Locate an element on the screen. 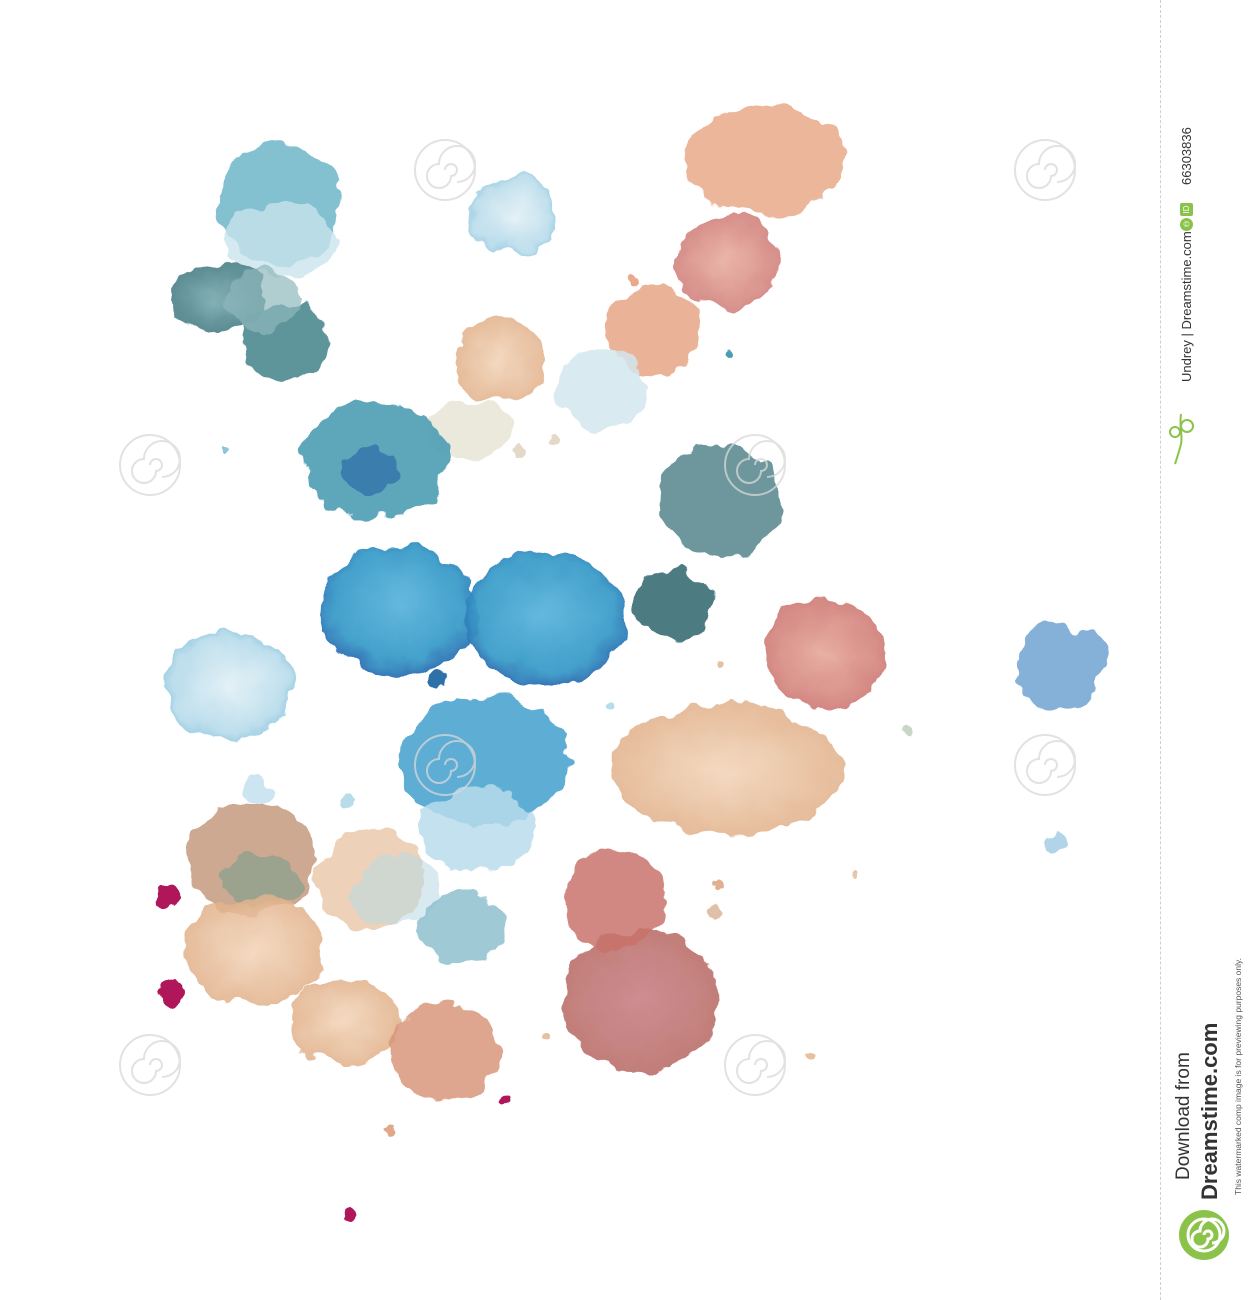  splash-bottom-left is located at coordinates (344, 952).